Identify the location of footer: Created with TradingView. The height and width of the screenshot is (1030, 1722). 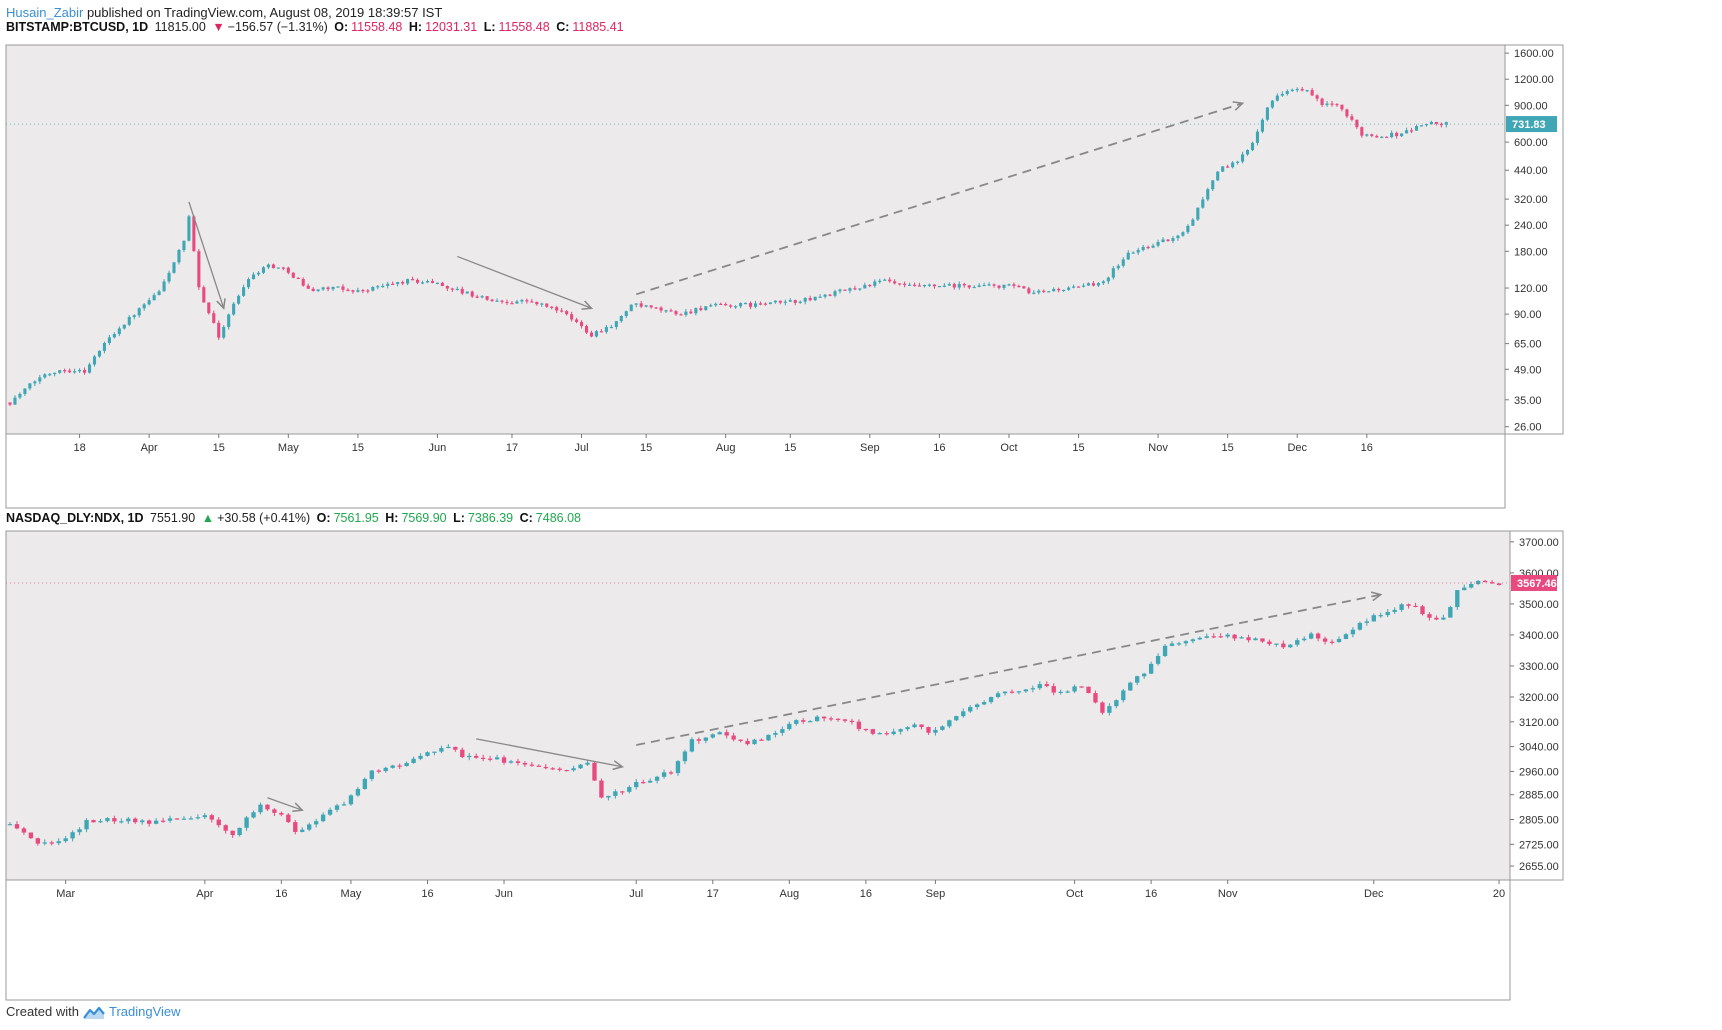
(93, 1011).